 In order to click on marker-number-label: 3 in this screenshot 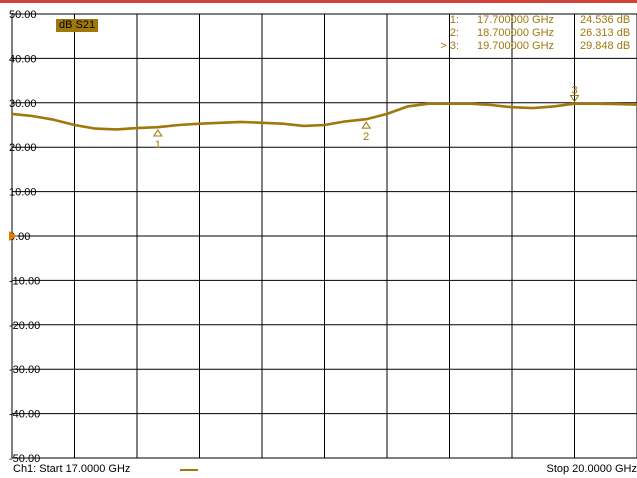, I will do `click(575, 90)`.